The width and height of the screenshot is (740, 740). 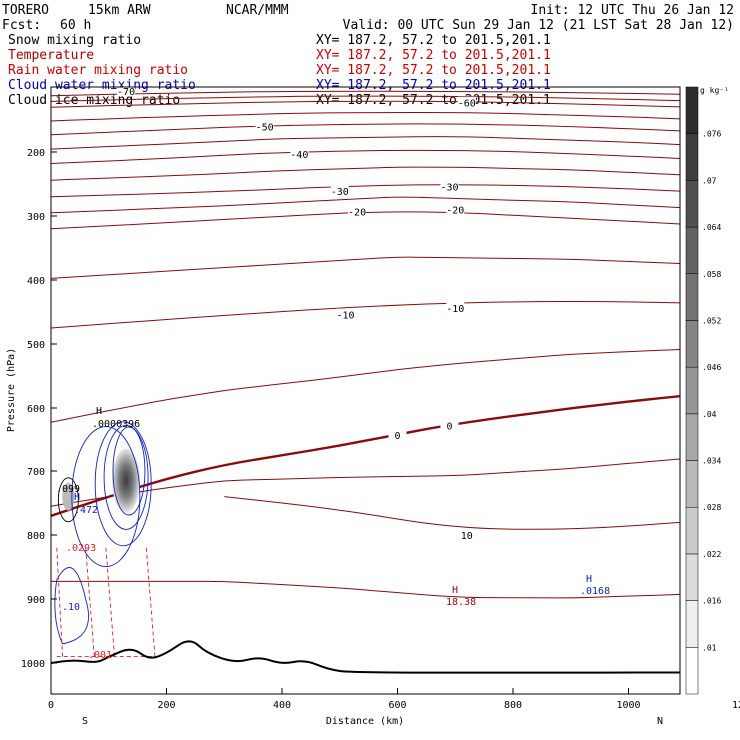 I want to click on header-fcst-label: Fcst:, so click(x=21, y=25).